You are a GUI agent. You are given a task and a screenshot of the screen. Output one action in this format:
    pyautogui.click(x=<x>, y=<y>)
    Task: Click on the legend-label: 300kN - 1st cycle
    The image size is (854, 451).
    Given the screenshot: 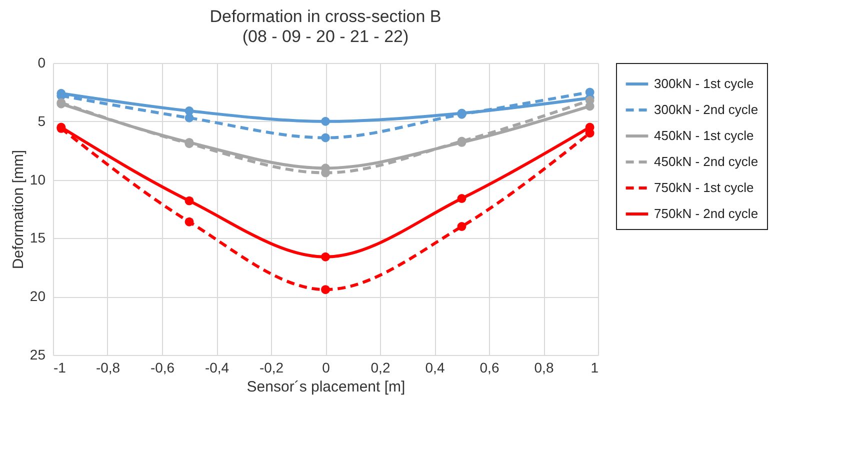 What is the action you would take?
    pyautogui.click(x=704, y=83)
    